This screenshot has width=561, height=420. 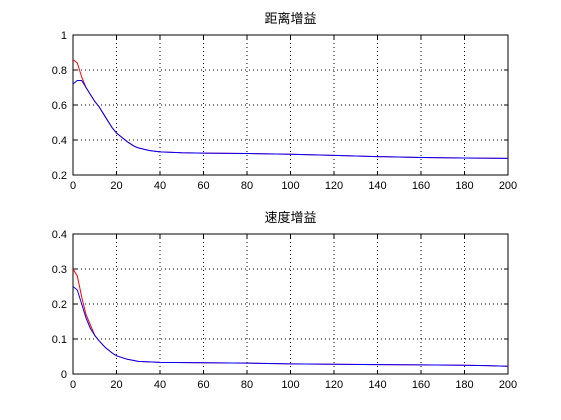 What do you see at coordinates (59, 270) in the screenshot?
I see `y-tick-label: 0.3` at bounding box center [59, 270].